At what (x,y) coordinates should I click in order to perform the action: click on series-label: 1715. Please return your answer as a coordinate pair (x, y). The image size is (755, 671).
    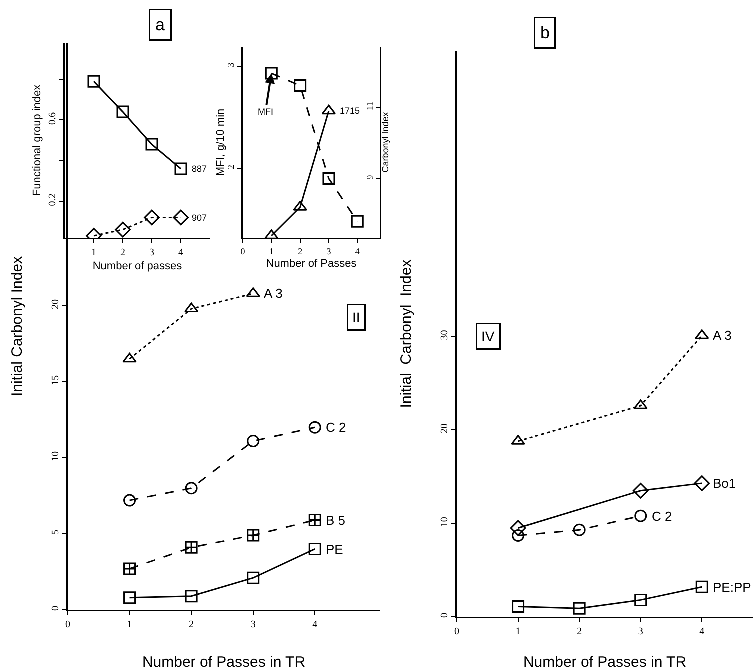
    Looking at the image, I should click on (350, 111).